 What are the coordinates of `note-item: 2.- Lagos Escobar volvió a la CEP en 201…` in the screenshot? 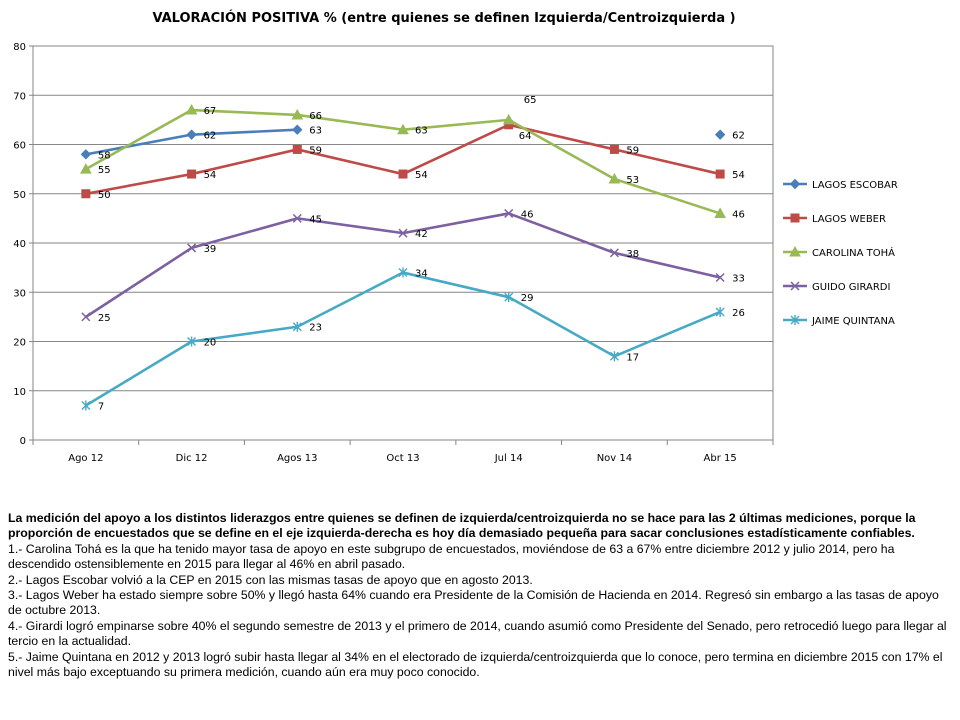 It's located at (270, 579).